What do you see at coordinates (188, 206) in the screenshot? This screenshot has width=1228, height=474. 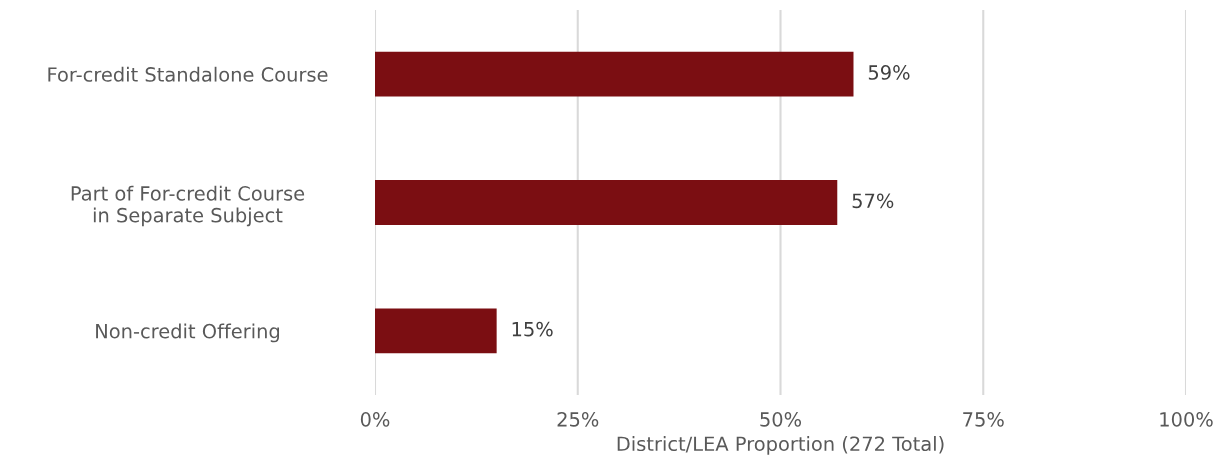 I see `y-tick-label: Part of For-credit Course in Separate Subject` at bounding box center [188, 206].